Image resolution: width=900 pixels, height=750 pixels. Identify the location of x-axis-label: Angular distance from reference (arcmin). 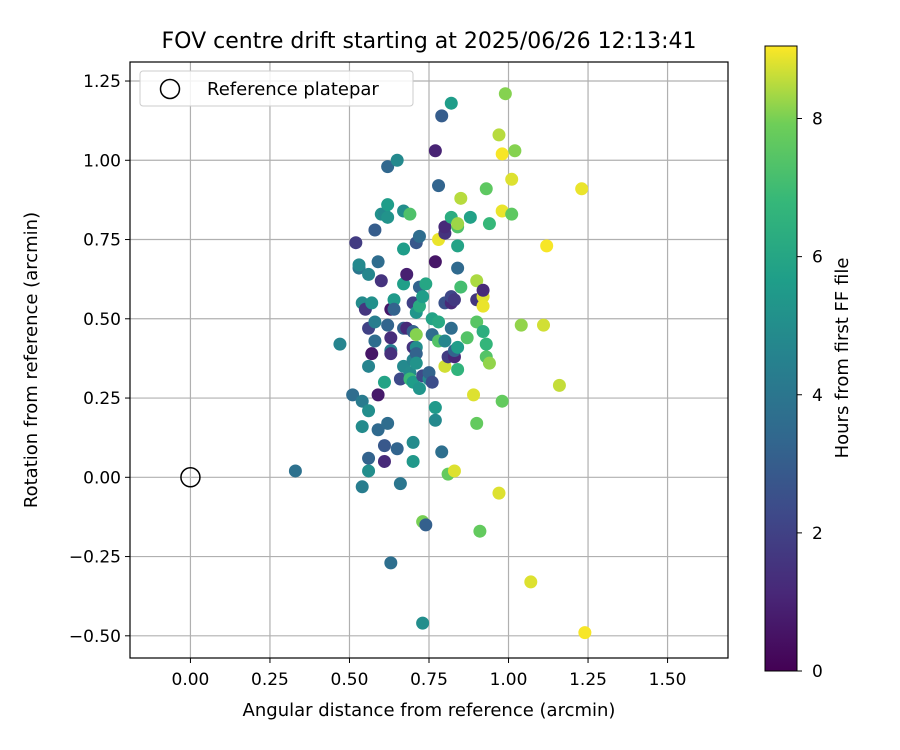
(429, 710).